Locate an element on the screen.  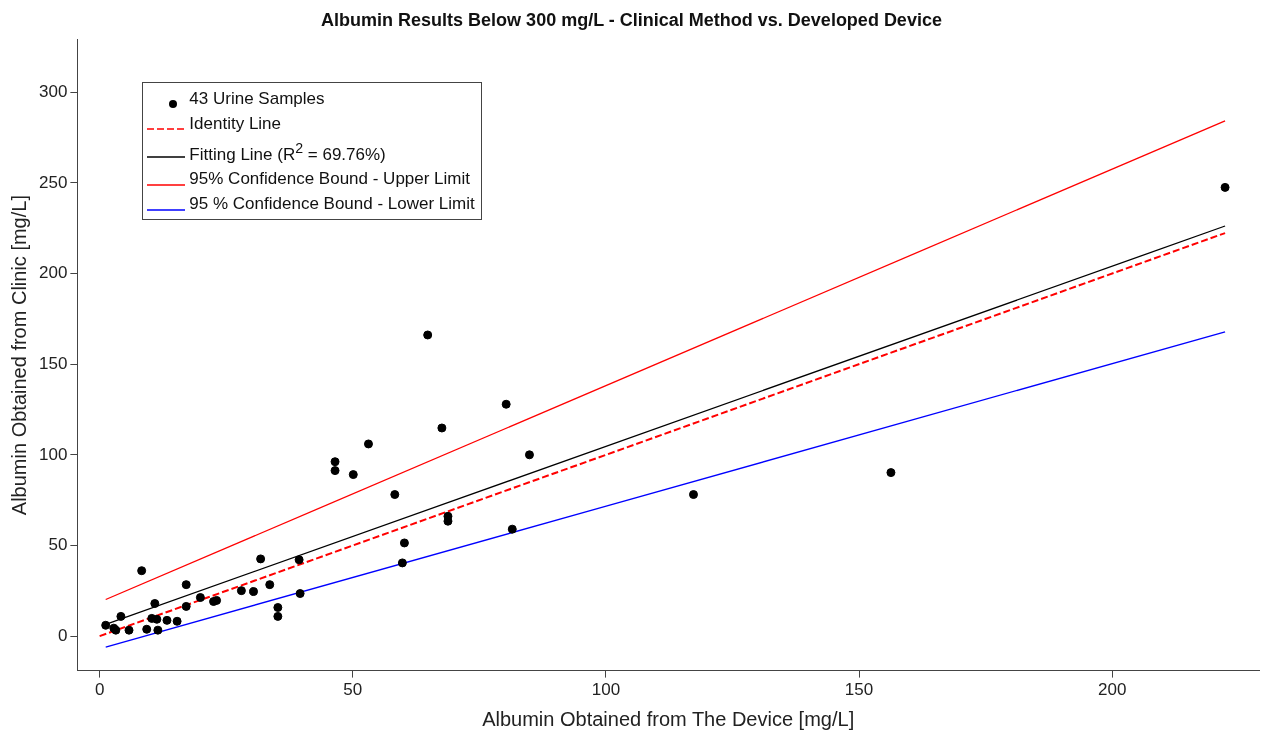
y-tick-label: 300 is located at coordinates (53, 91).